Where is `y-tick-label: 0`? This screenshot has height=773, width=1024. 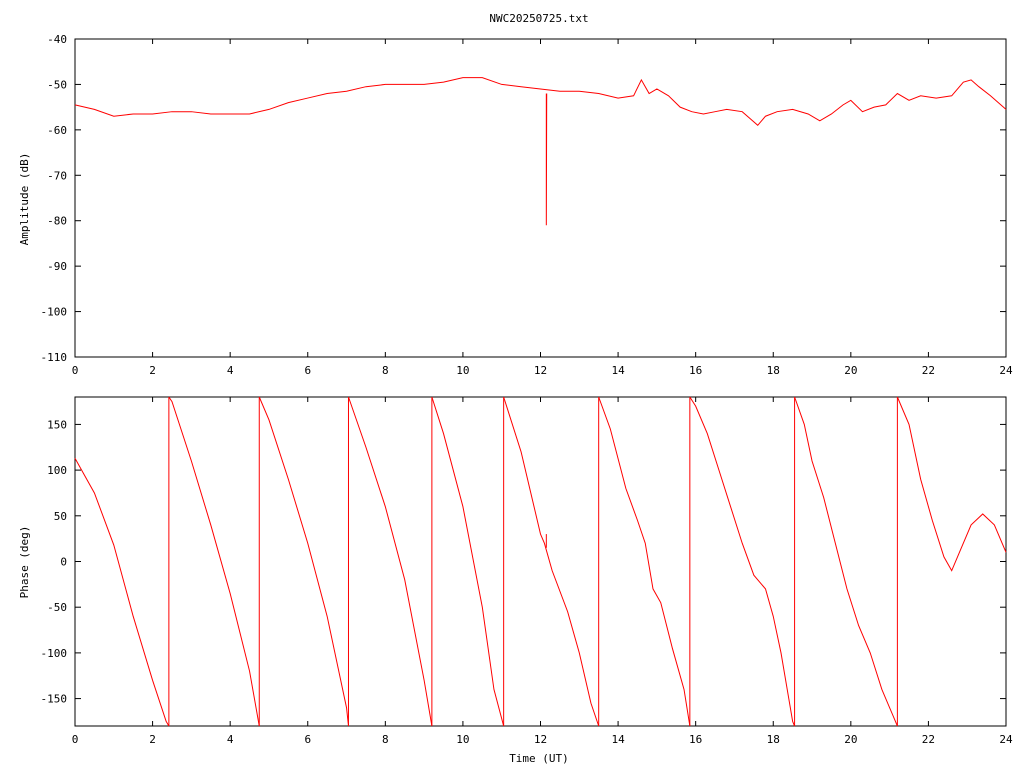 y-tick-label: 0 is located at coordinates (63, 562).